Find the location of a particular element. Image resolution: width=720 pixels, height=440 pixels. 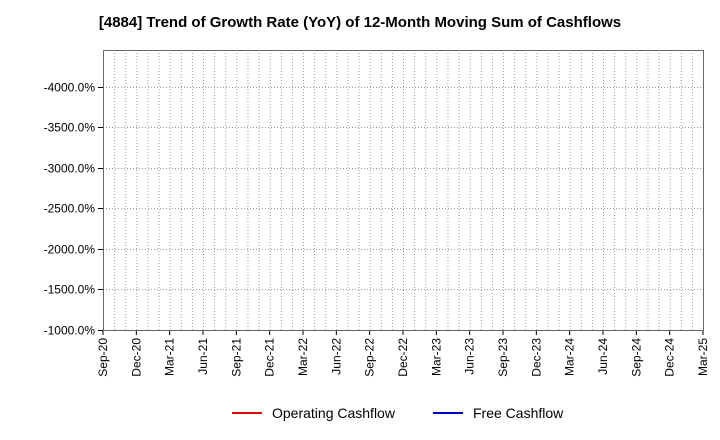

x-tick-label: Mar-22 is located at coordinates (303, 357).